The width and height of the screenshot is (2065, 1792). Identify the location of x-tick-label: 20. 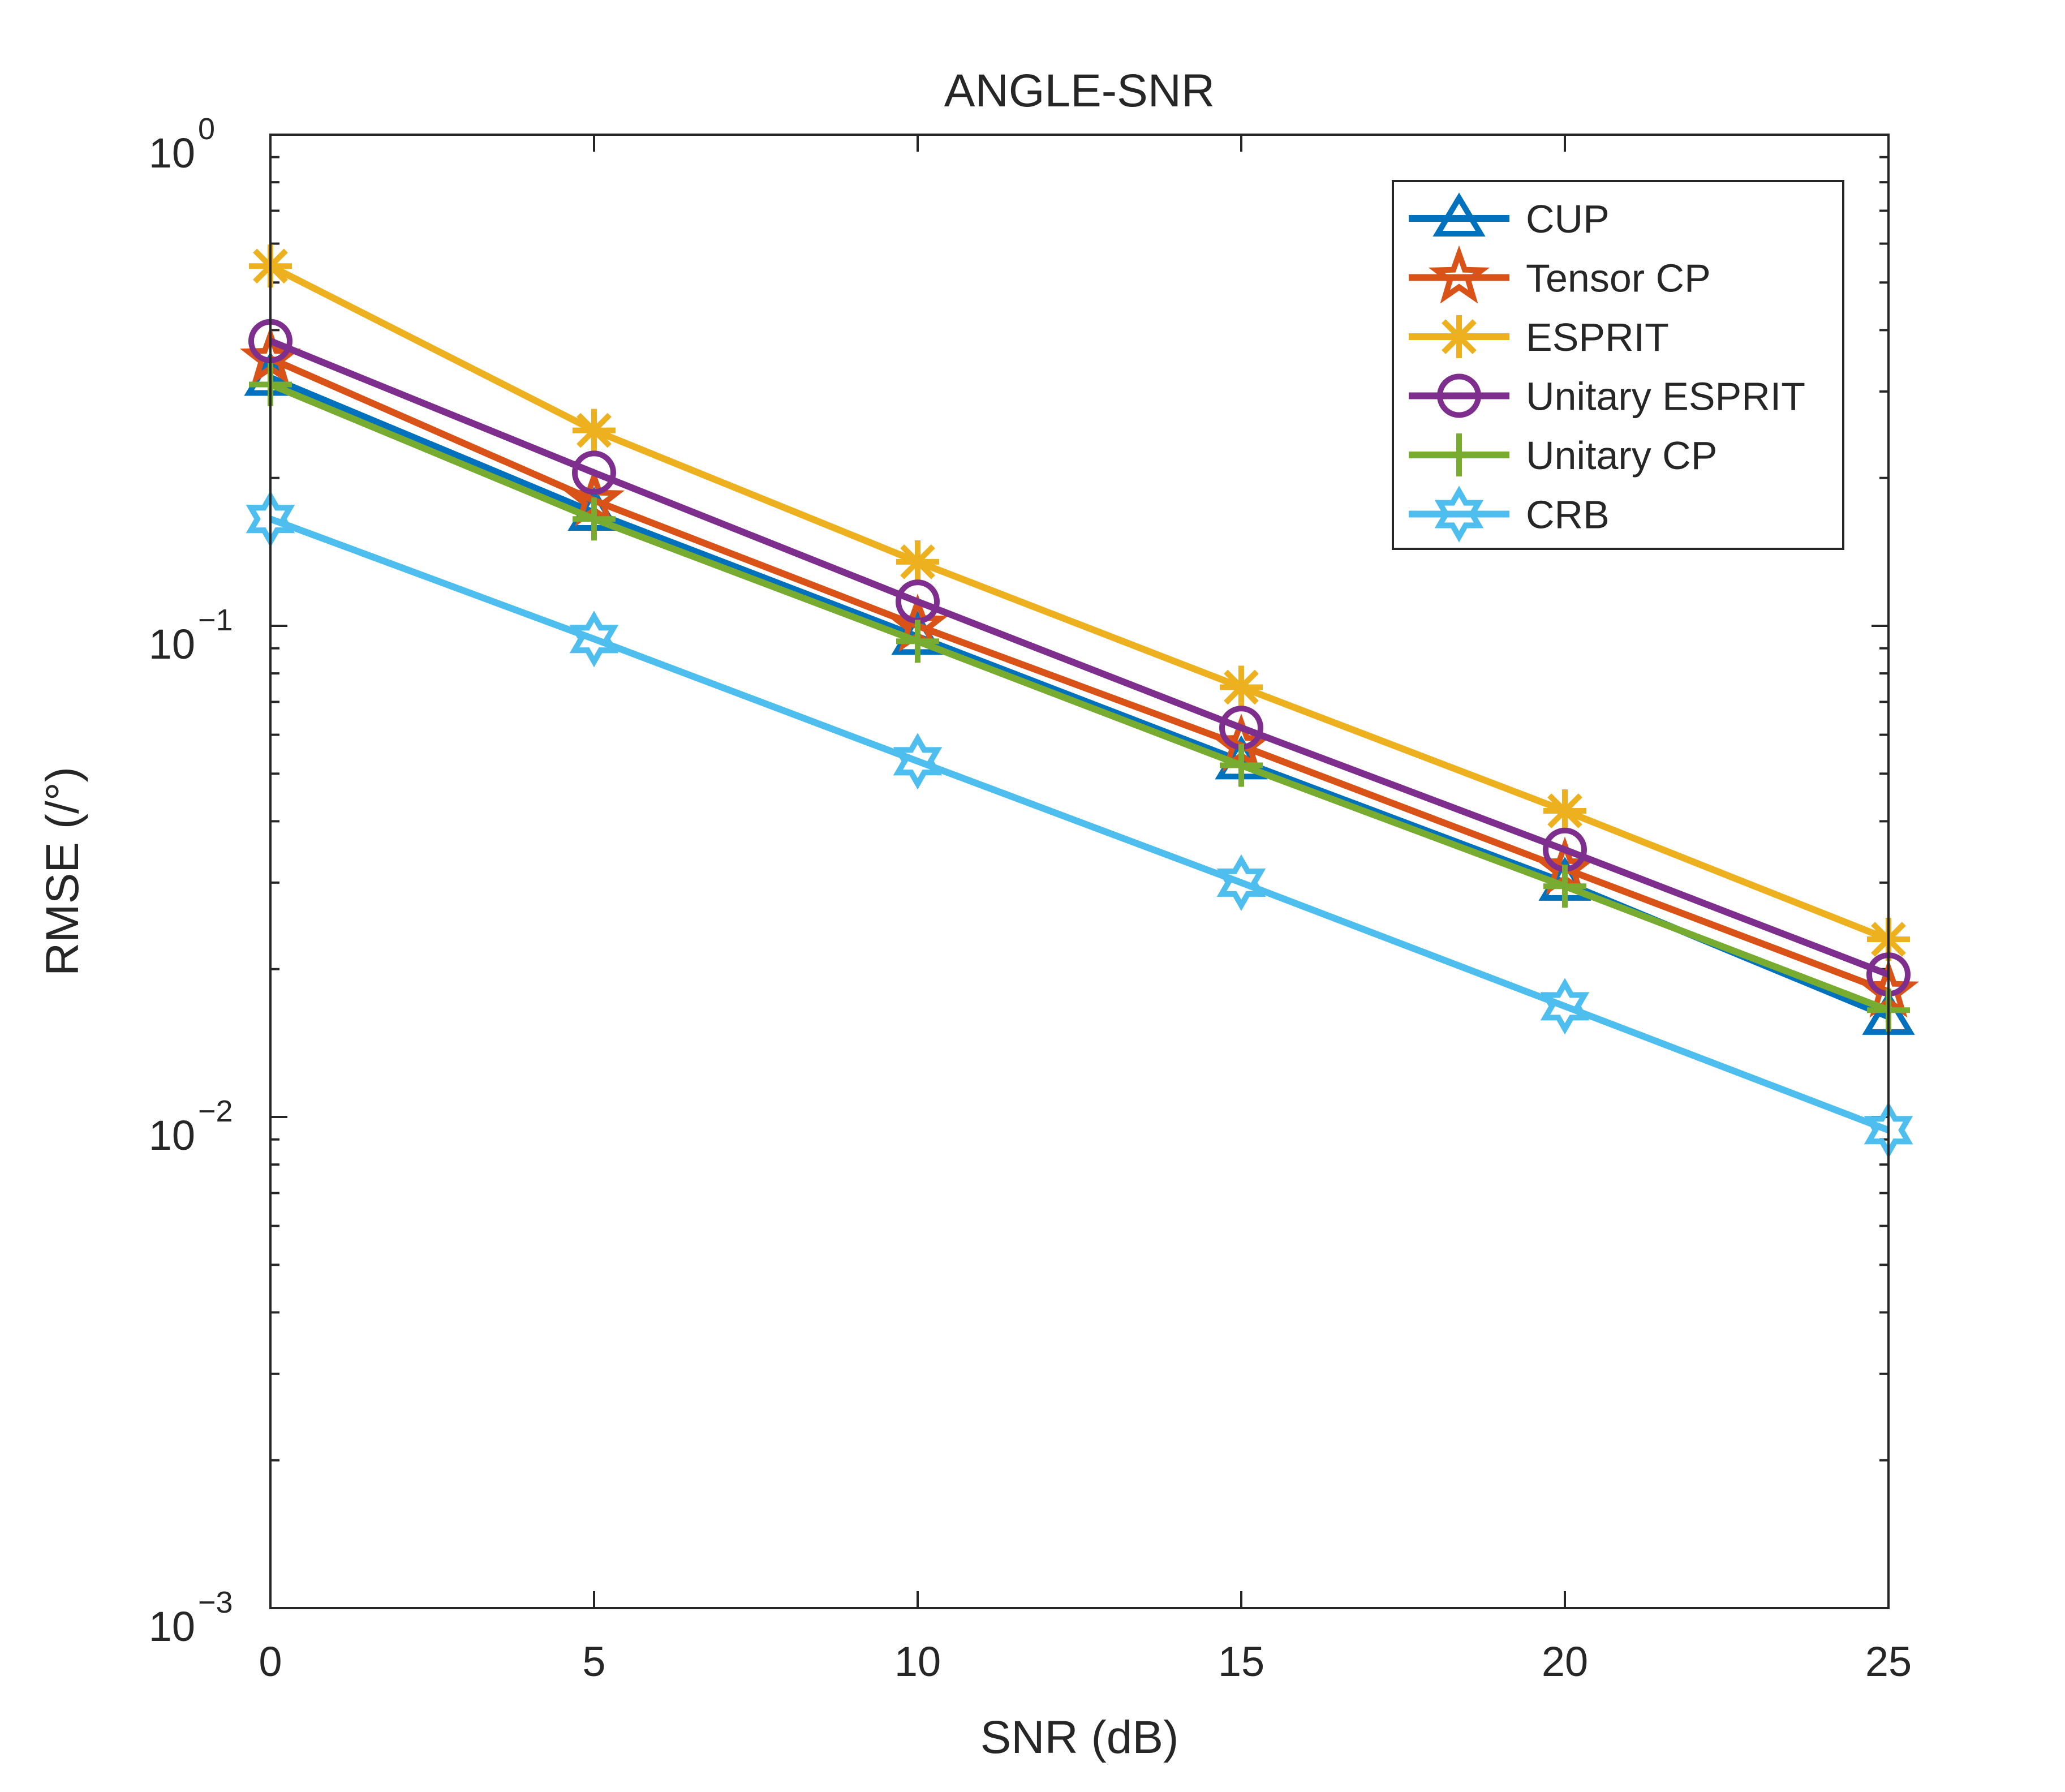
(1565, 1661).